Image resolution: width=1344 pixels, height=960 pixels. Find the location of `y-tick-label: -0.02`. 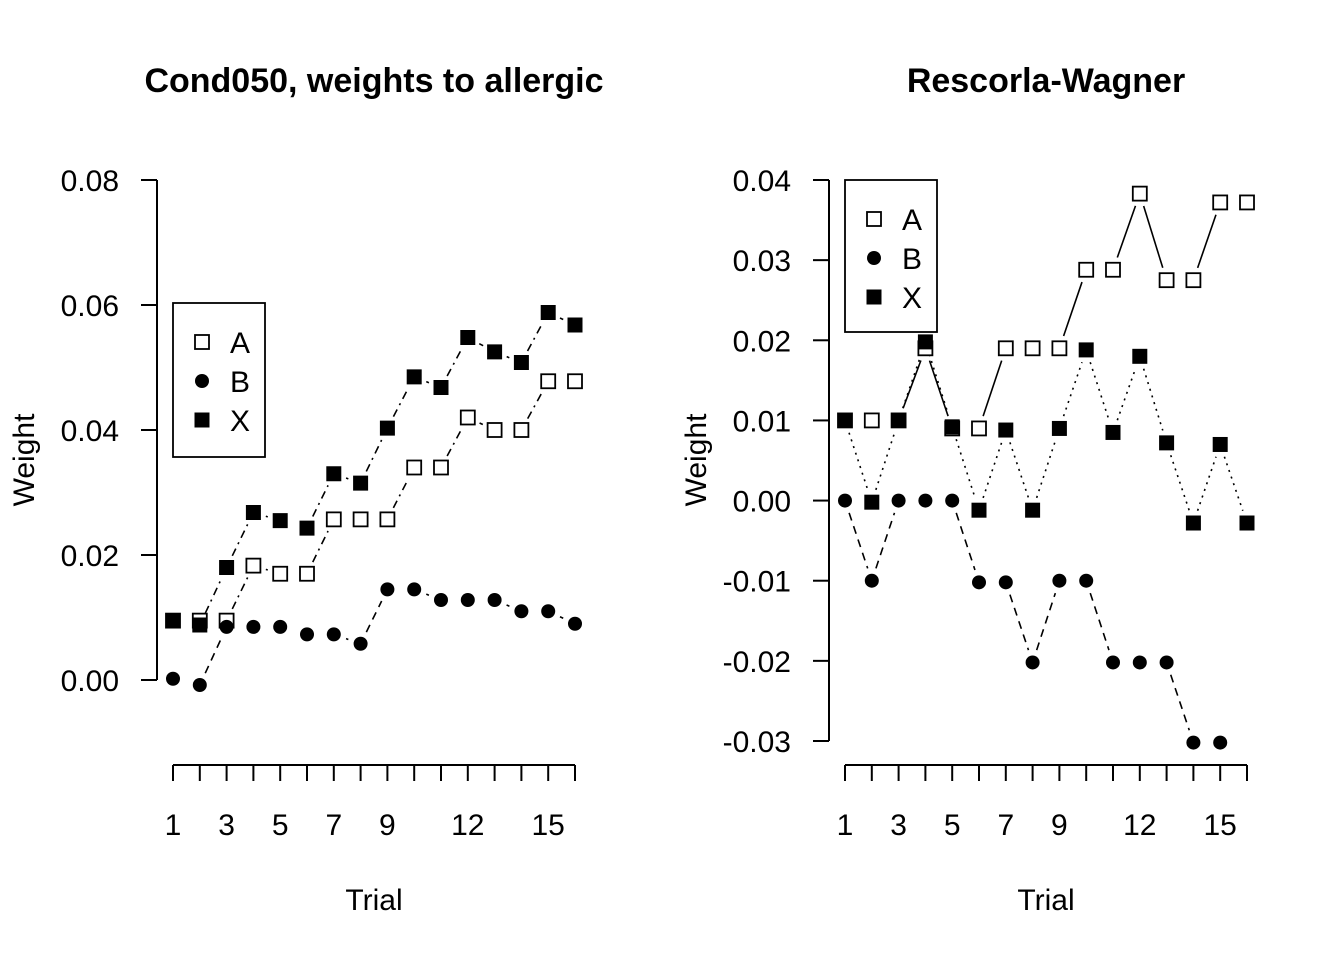

y-tick-label: -0.02 is located at coordinates (757, 662).